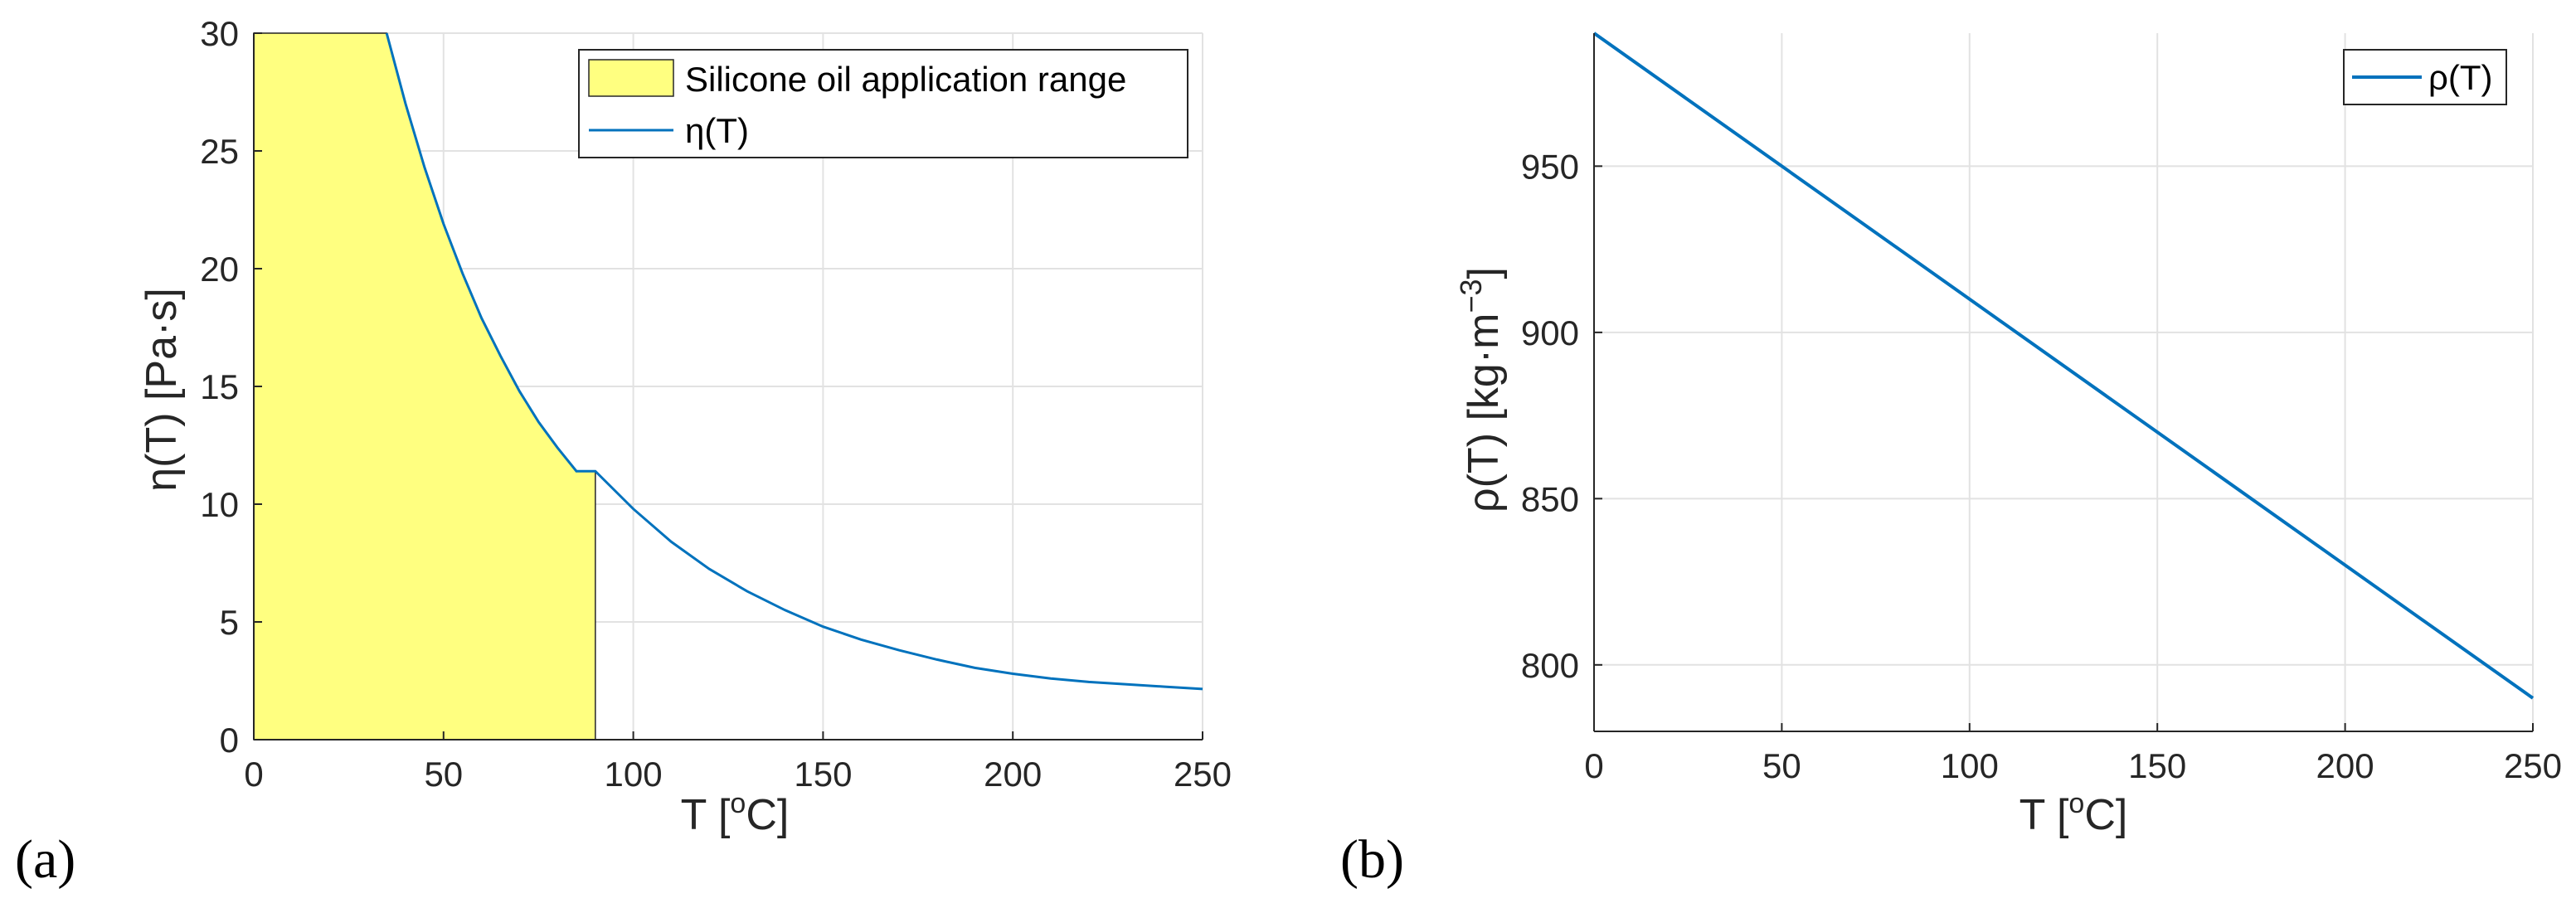  What do you see at coordinates (2425, 77) in the screenshot?
I see `panel-b-legend: ρ(T)` at bounding box center [2425, 77].